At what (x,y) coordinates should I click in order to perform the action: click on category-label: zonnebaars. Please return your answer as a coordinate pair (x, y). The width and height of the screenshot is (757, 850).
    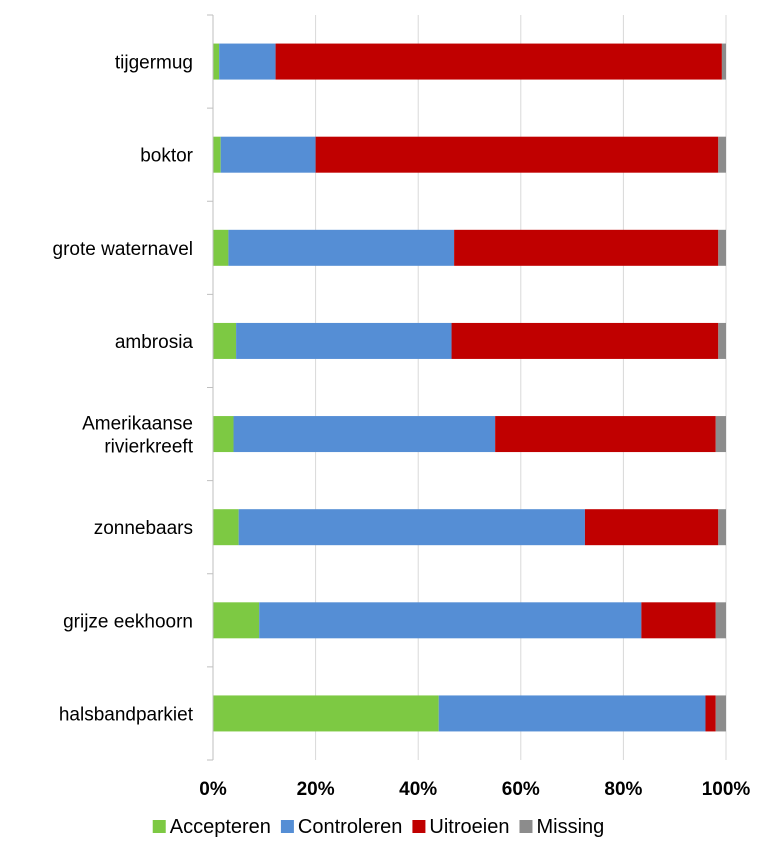
    Looking at the image, I should click on (143, 528).